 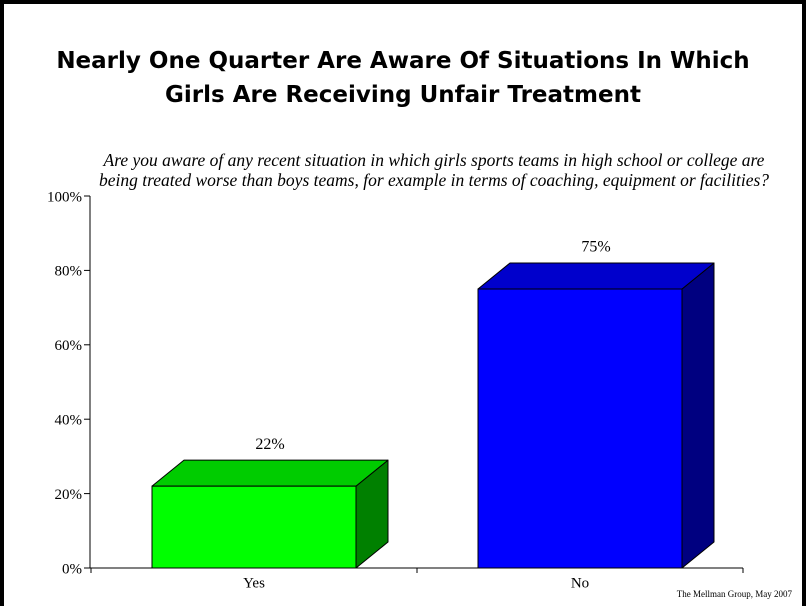 I want to click on y-tick-label: 60%, so click(x=69, y=346).